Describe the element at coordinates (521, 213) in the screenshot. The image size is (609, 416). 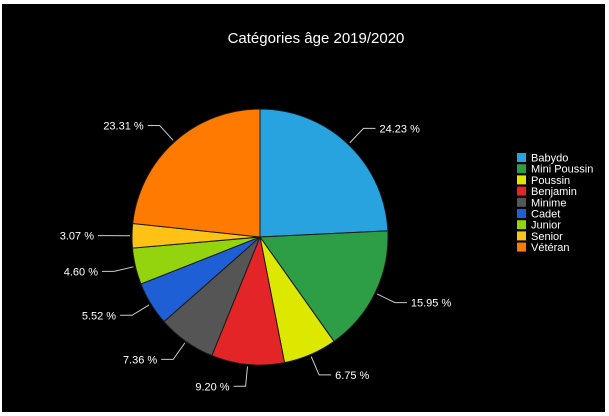
I see `legend-swatch-cadet` at that location.